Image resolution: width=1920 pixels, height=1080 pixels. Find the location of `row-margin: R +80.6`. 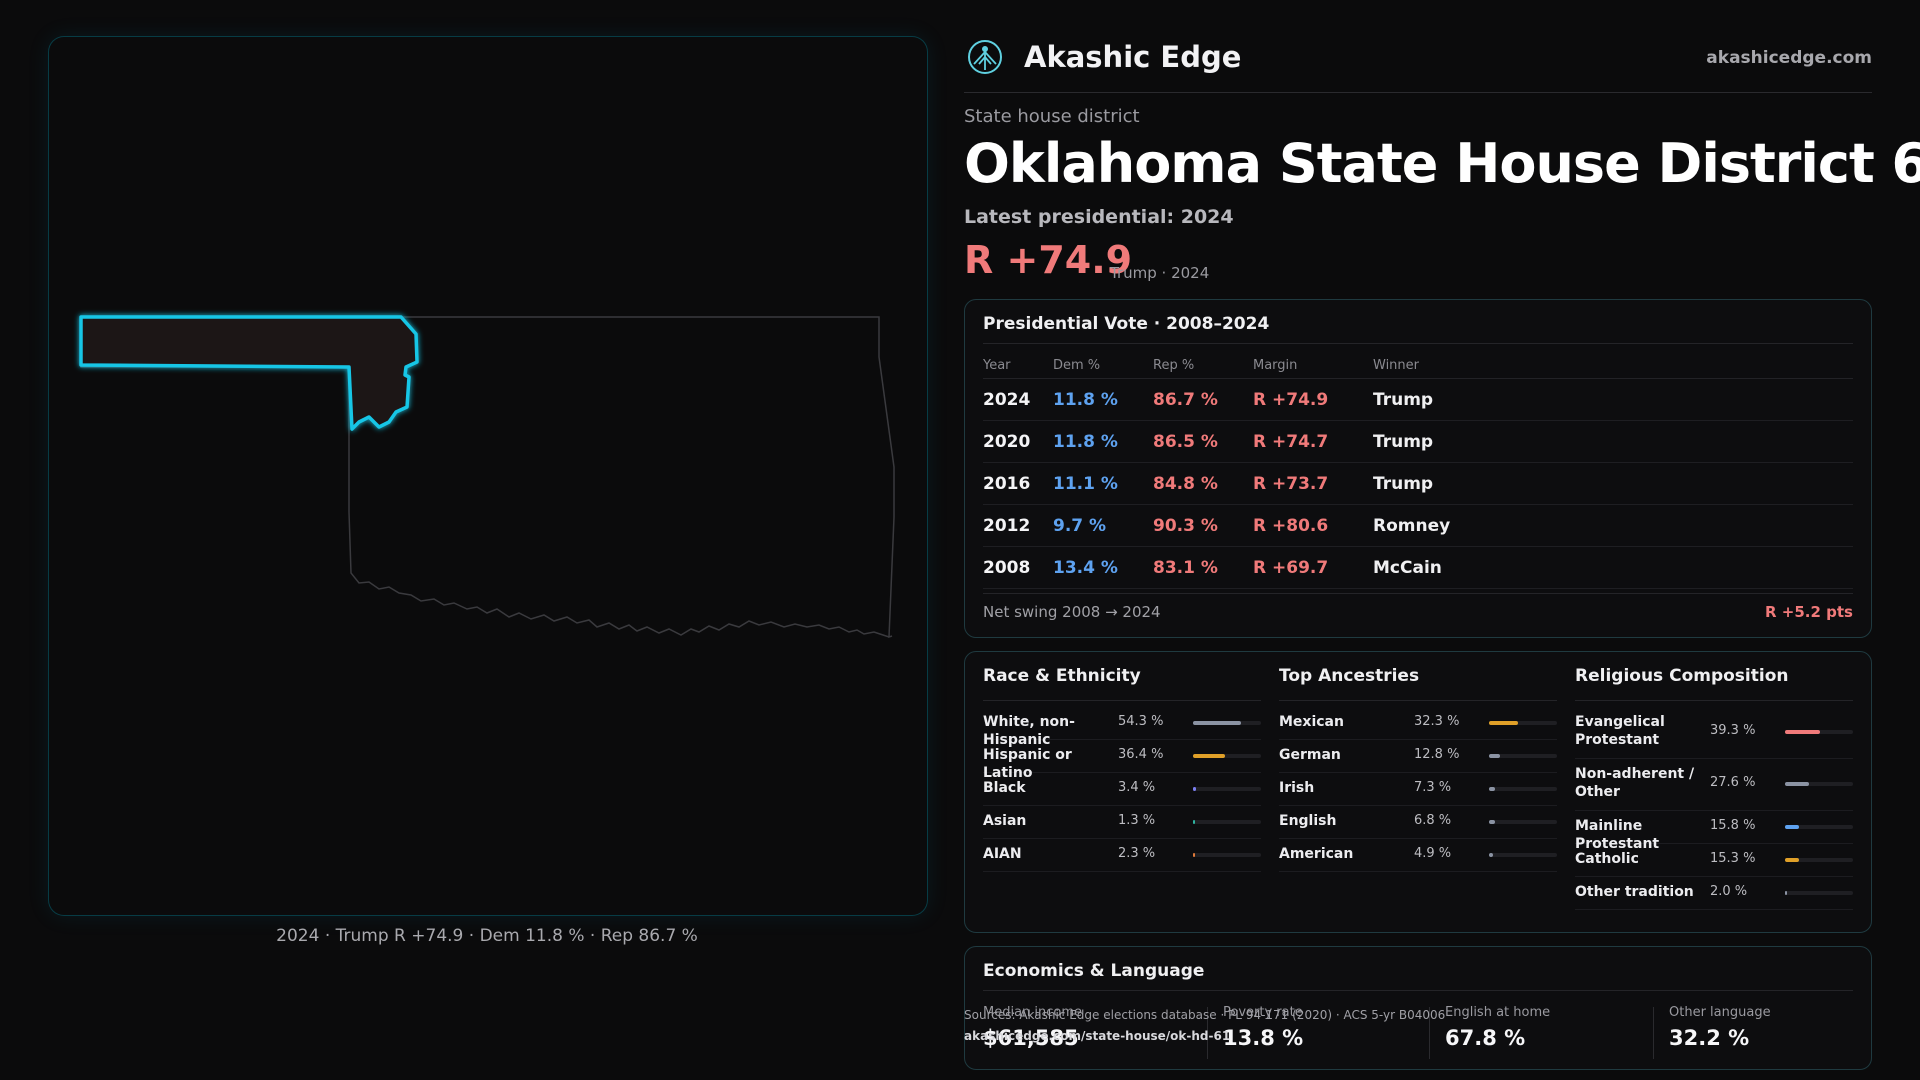

row-margin: R +80.6 is located at coordinates (1291, 526).